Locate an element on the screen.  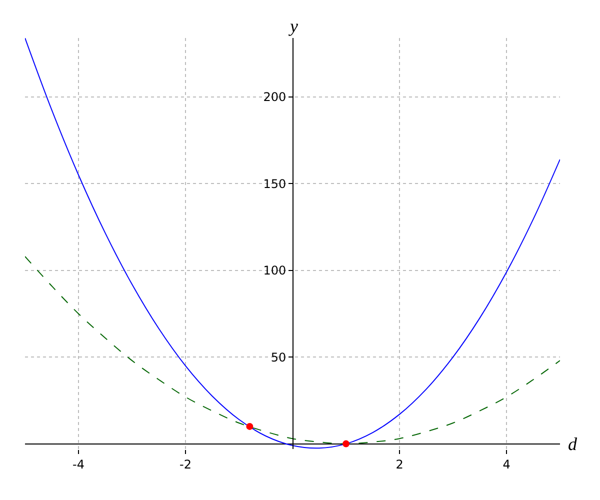
x-tick-label: -2 is located at coordinates (186, 464).